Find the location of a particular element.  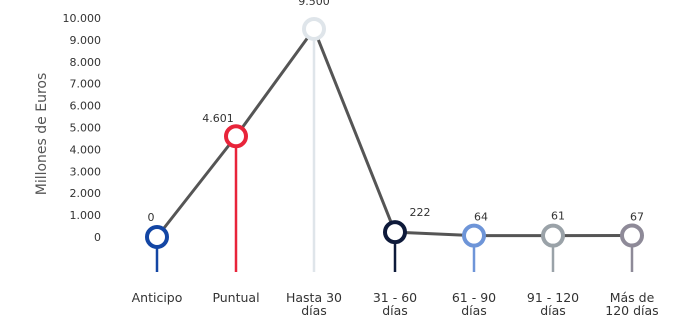

x-category-line: Puntual is located at coordinates (235, 297).